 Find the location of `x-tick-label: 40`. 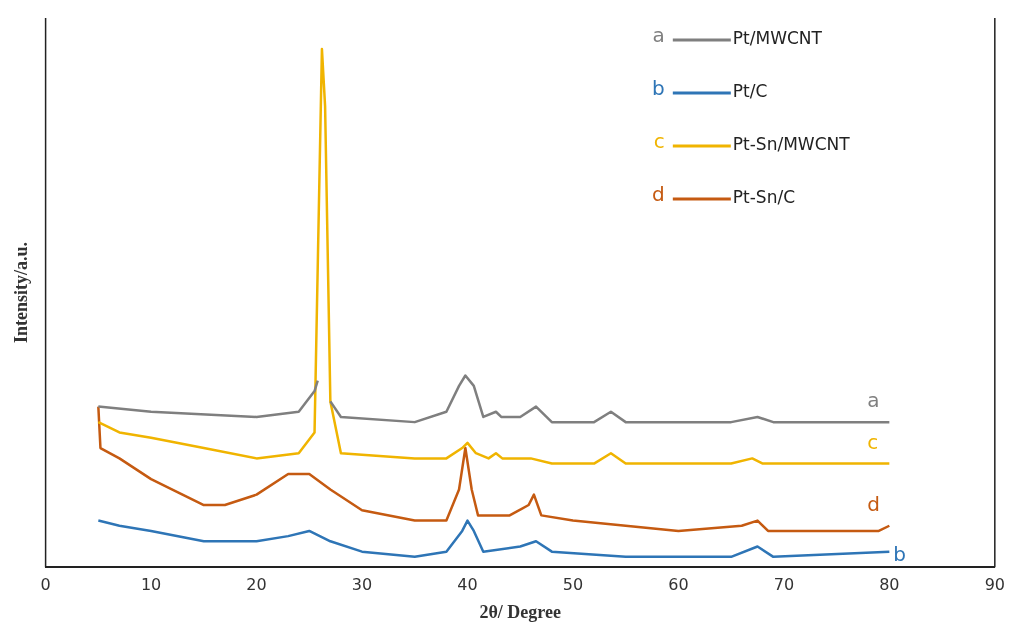

x-tick-label: 40 is located at coordinates (467, 584).